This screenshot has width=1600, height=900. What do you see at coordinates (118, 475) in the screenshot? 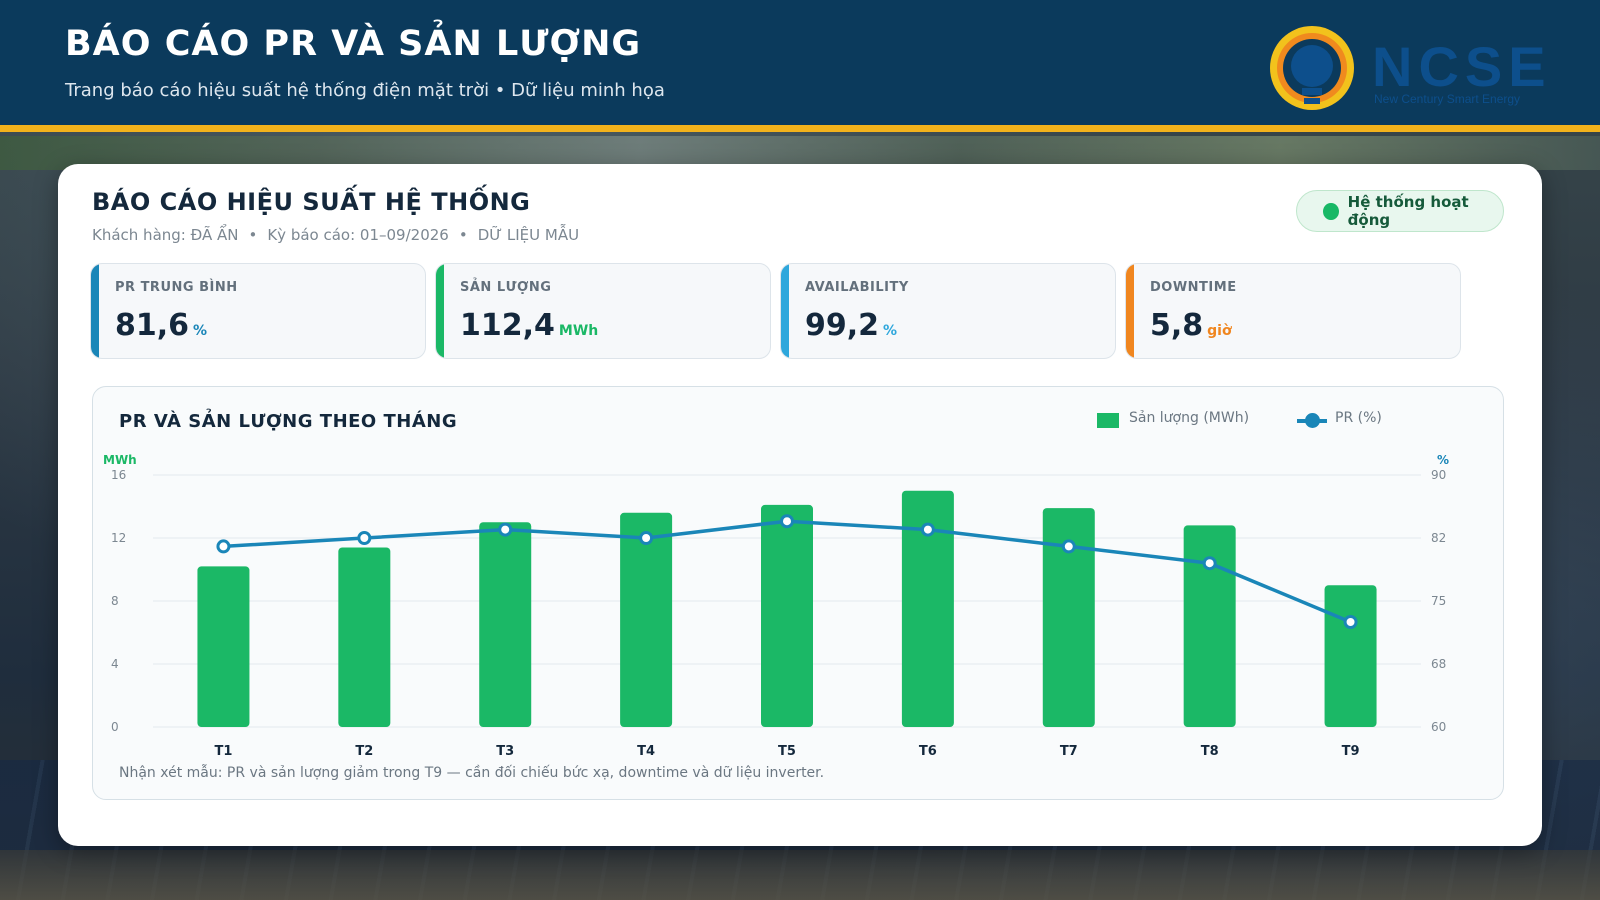
I see `left-tick-label: 16` at bounding box center [118, 475].